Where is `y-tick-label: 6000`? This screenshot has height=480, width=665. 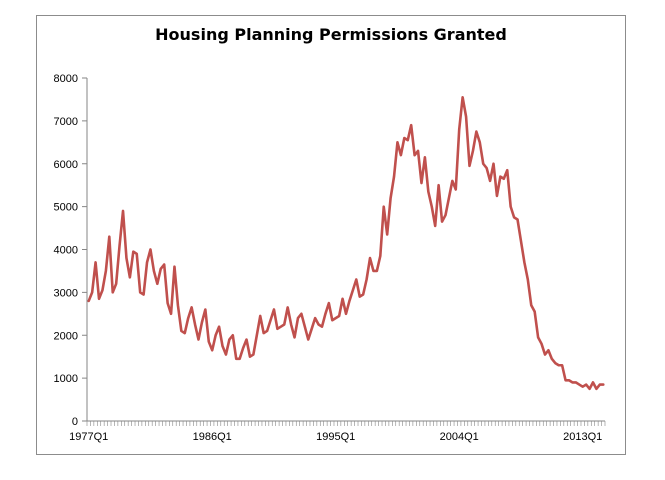
y-tick-label: 6000 is located at coordinates (66, 165).